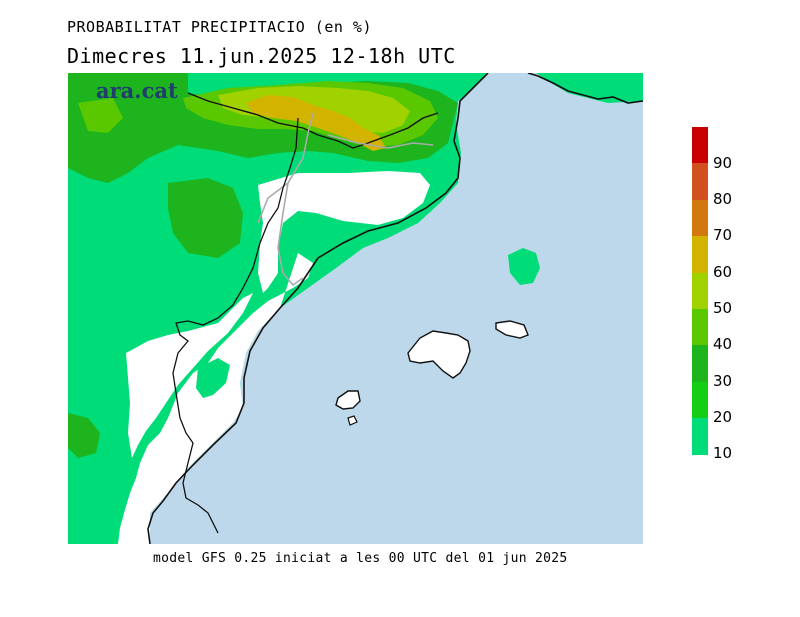 The width and height of the screenshot is (800, 617). Describe the element at coordinates (137, 90) in the screenshot. I see `brand-logo: ara.cat` at that location.